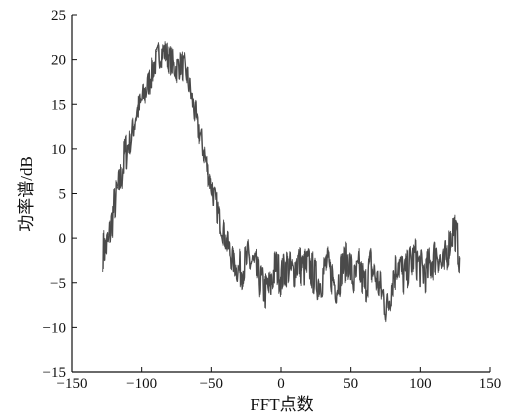 The image size is (512, 414). What do you see at coordinates (58, 105) in the screenshot?
I see `y-tick-label: 15` at bounding box center [58, 105].